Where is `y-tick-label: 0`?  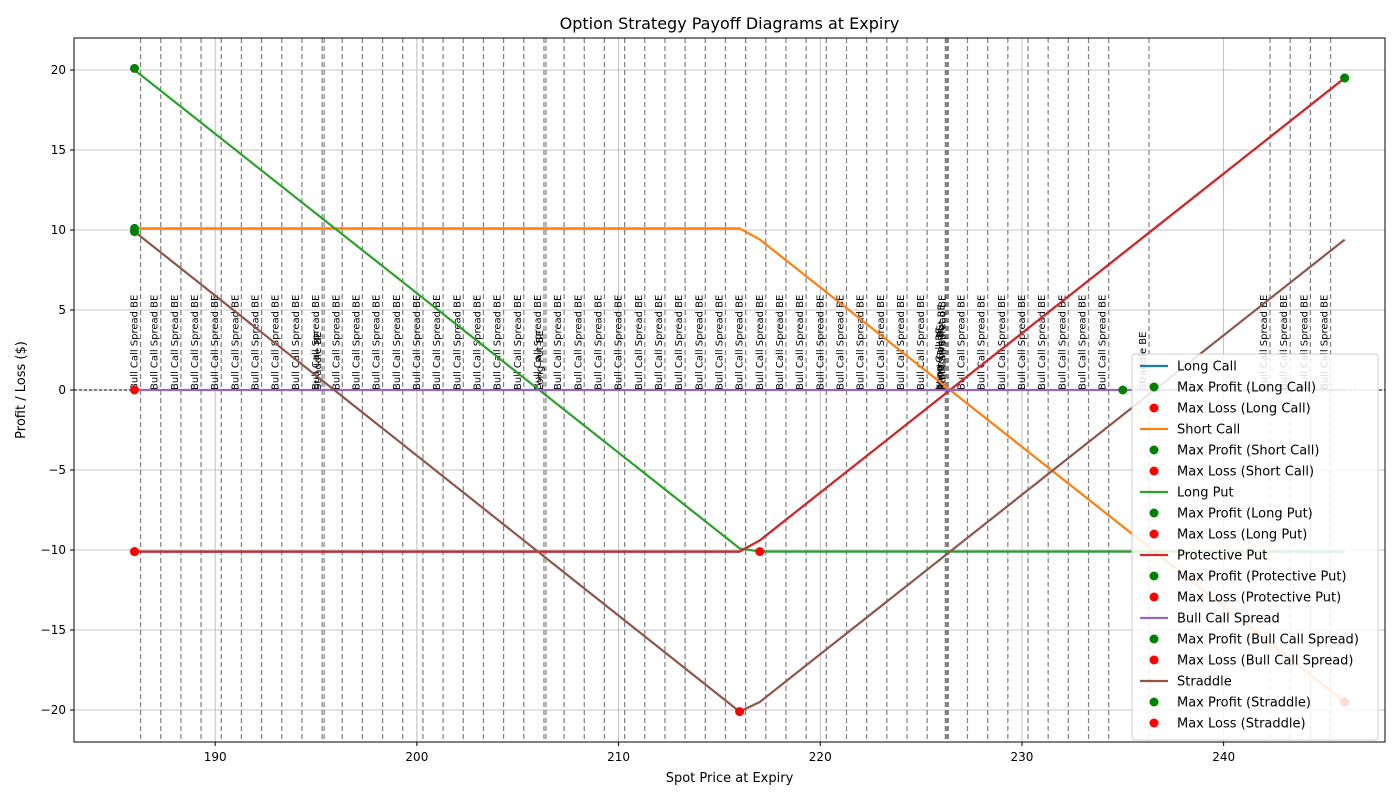 y-tick-label: 0 is located at coordinates (62, 390).